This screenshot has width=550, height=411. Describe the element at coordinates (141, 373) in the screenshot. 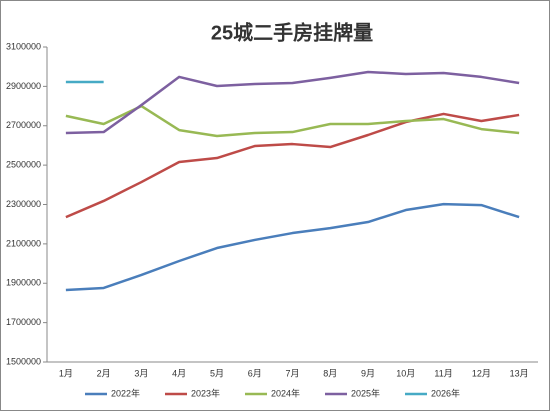

I see `x-tick-label: 3月` at that location.